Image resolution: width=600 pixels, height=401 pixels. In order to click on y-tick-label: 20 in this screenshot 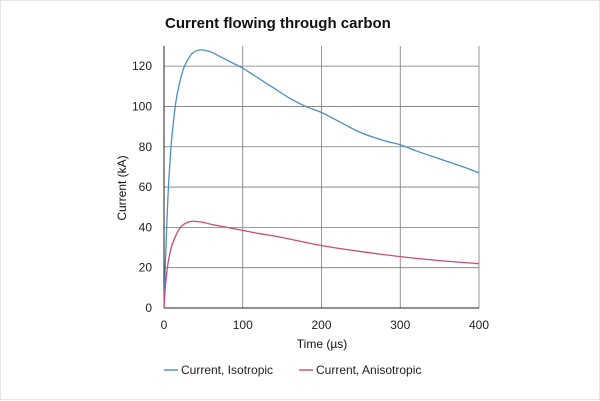, I will do `click(146, 268)`.